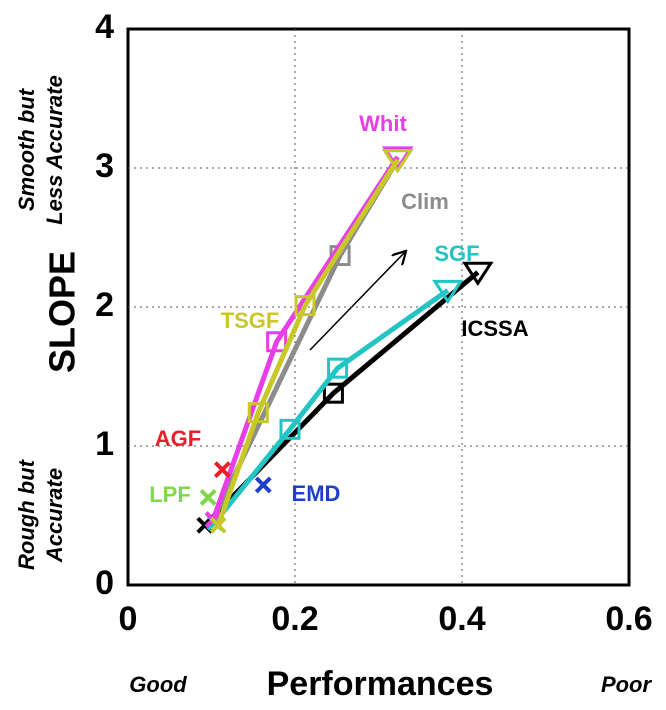 This screenshot has height=710, width=666. I want to click on x-tick-label: 0.2, so click(294, 619).